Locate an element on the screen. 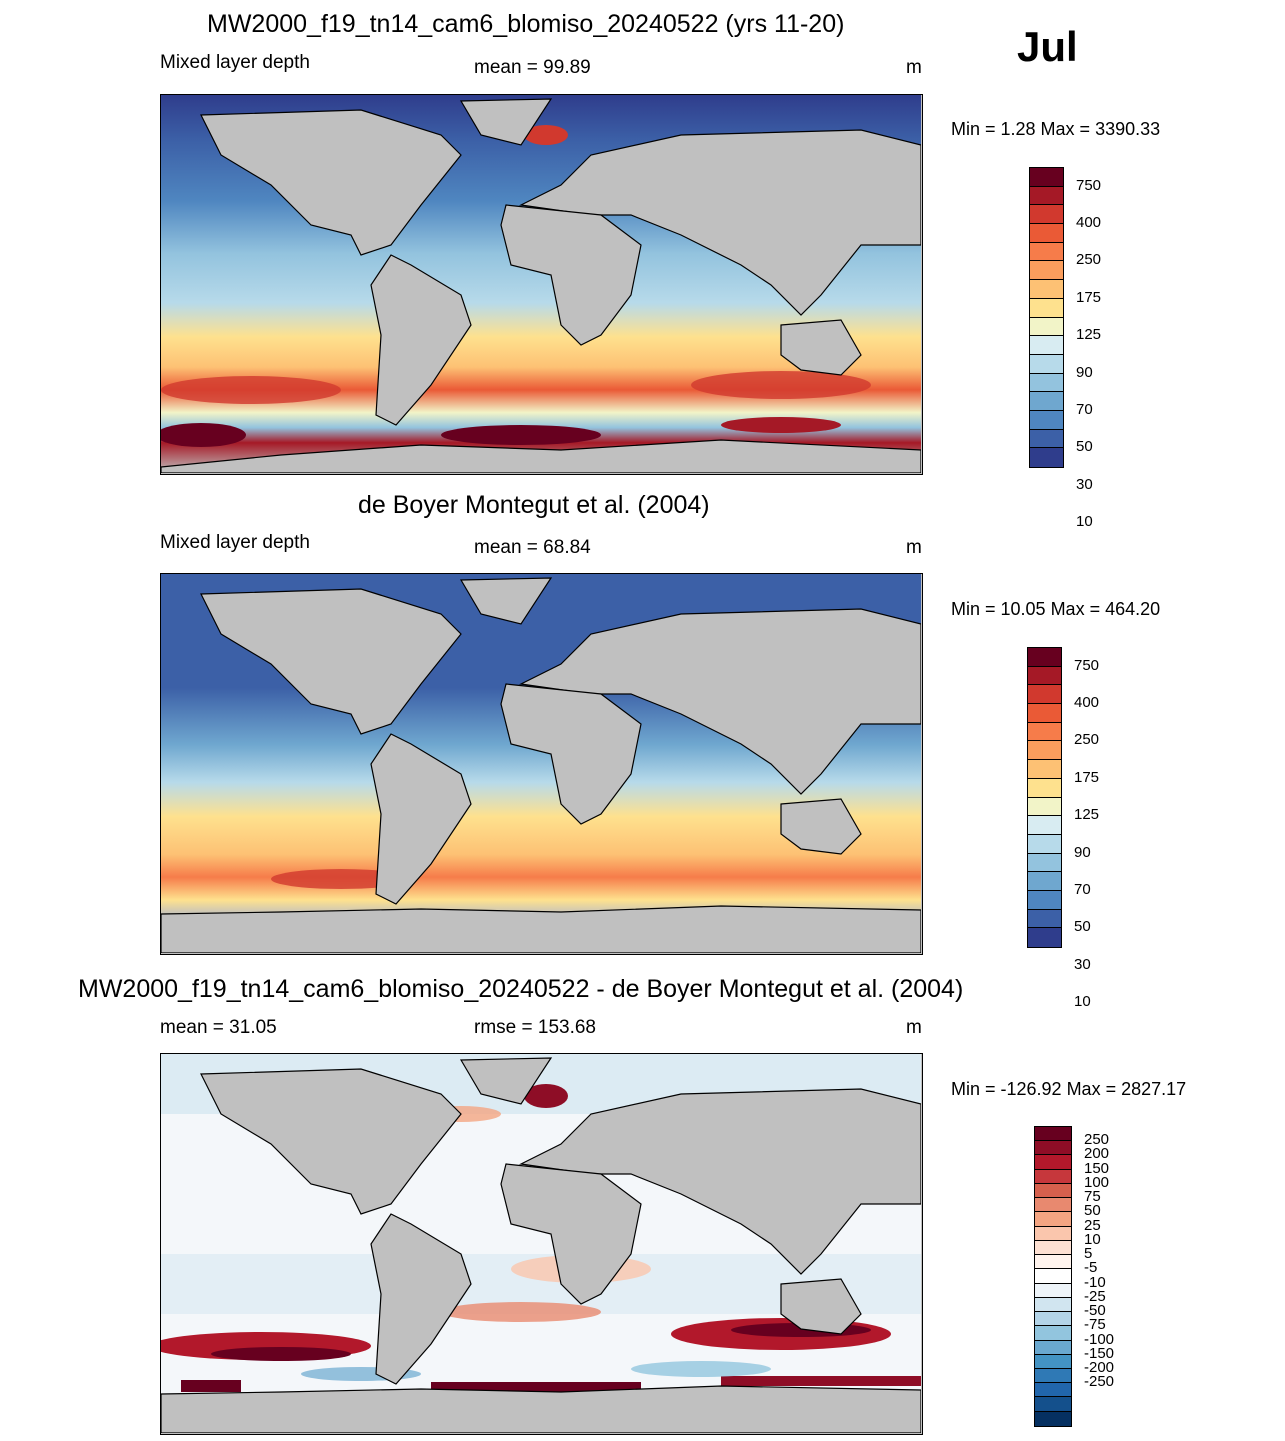  panel-2-unit-label: m is located at coordinates (914, 547).